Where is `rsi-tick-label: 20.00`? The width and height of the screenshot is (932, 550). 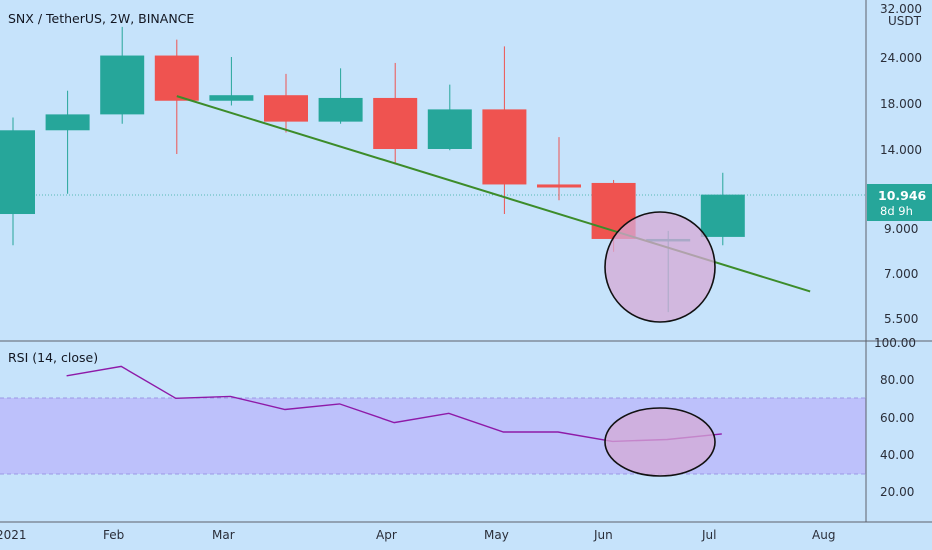
rsi-tick-label: 20.00 is located at coordinates (897, 492).